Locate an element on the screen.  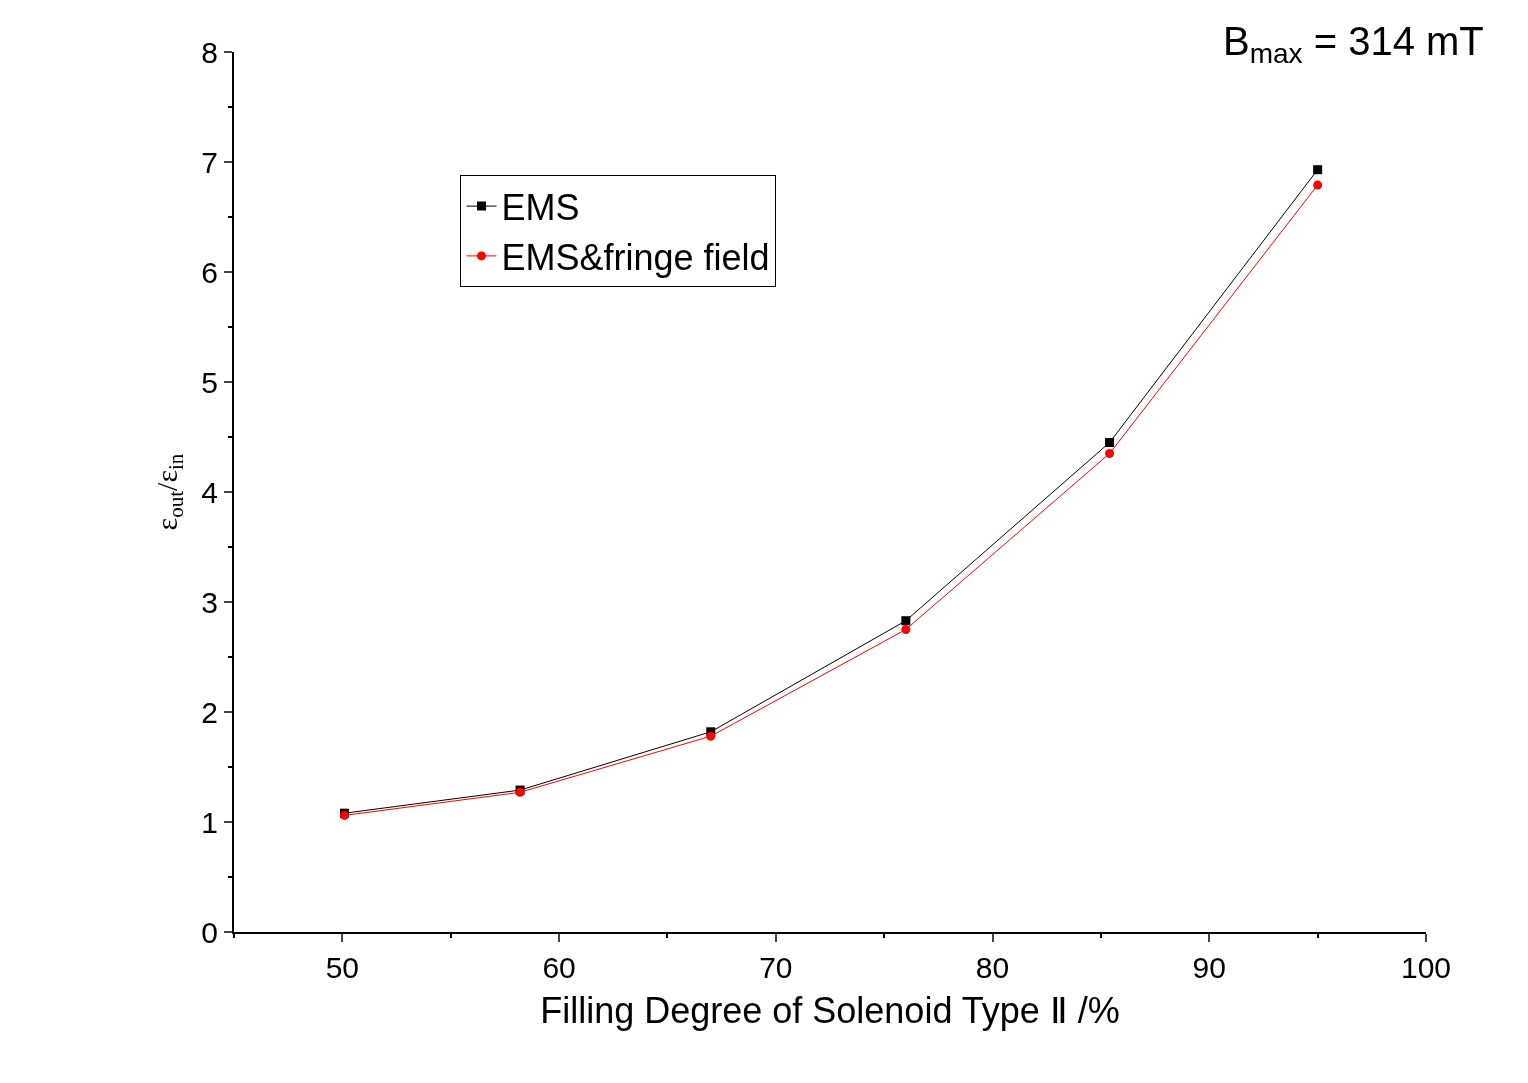
legend-label: EMS&fringe field is located at coordinates (635, 257).